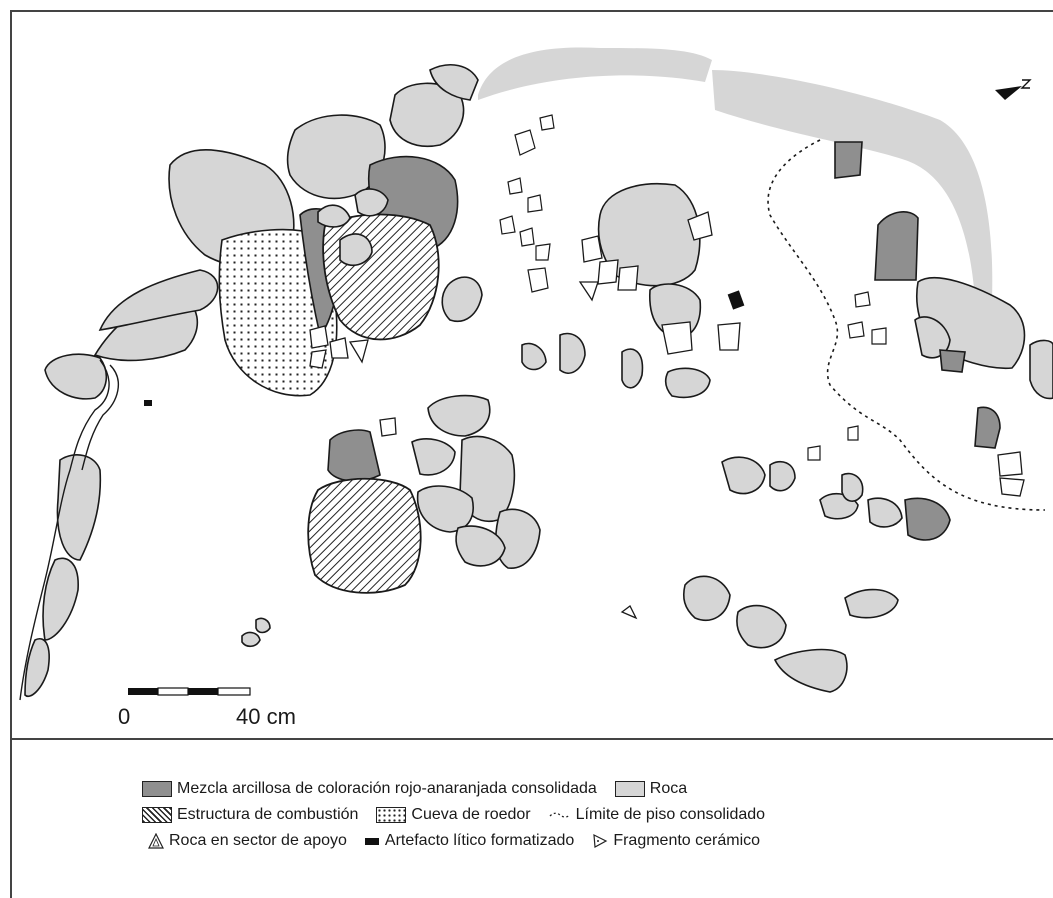 This screenshot has height=898, width=1053. What do you see at coordinates (471, 814) in the screenshot?
I see `legend-rodent-cave-label: Cueva de roedor` at bounding box center [471, 814].